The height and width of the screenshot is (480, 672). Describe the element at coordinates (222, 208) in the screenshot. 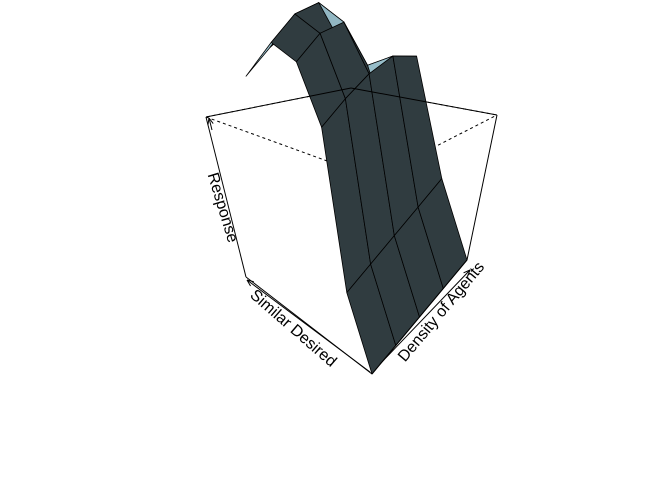

I see `z-axis-label: Response` at that location.